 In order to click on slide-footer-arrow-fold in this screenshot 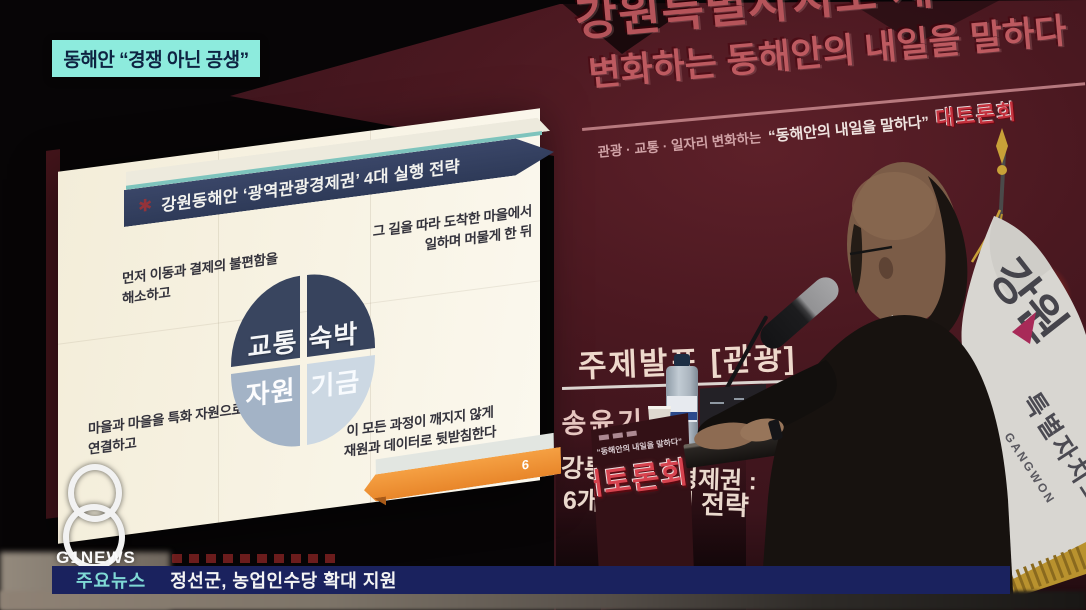, I will do `click(380, 501)`.